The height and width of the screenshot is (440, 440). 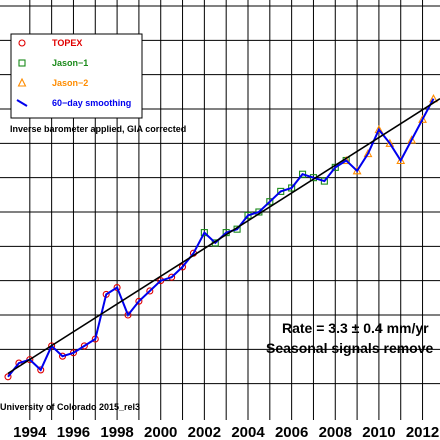 I want to click on inverse-barometer-note: Inverse barometer applied, GIA corrected, so click(x=98, y=129).